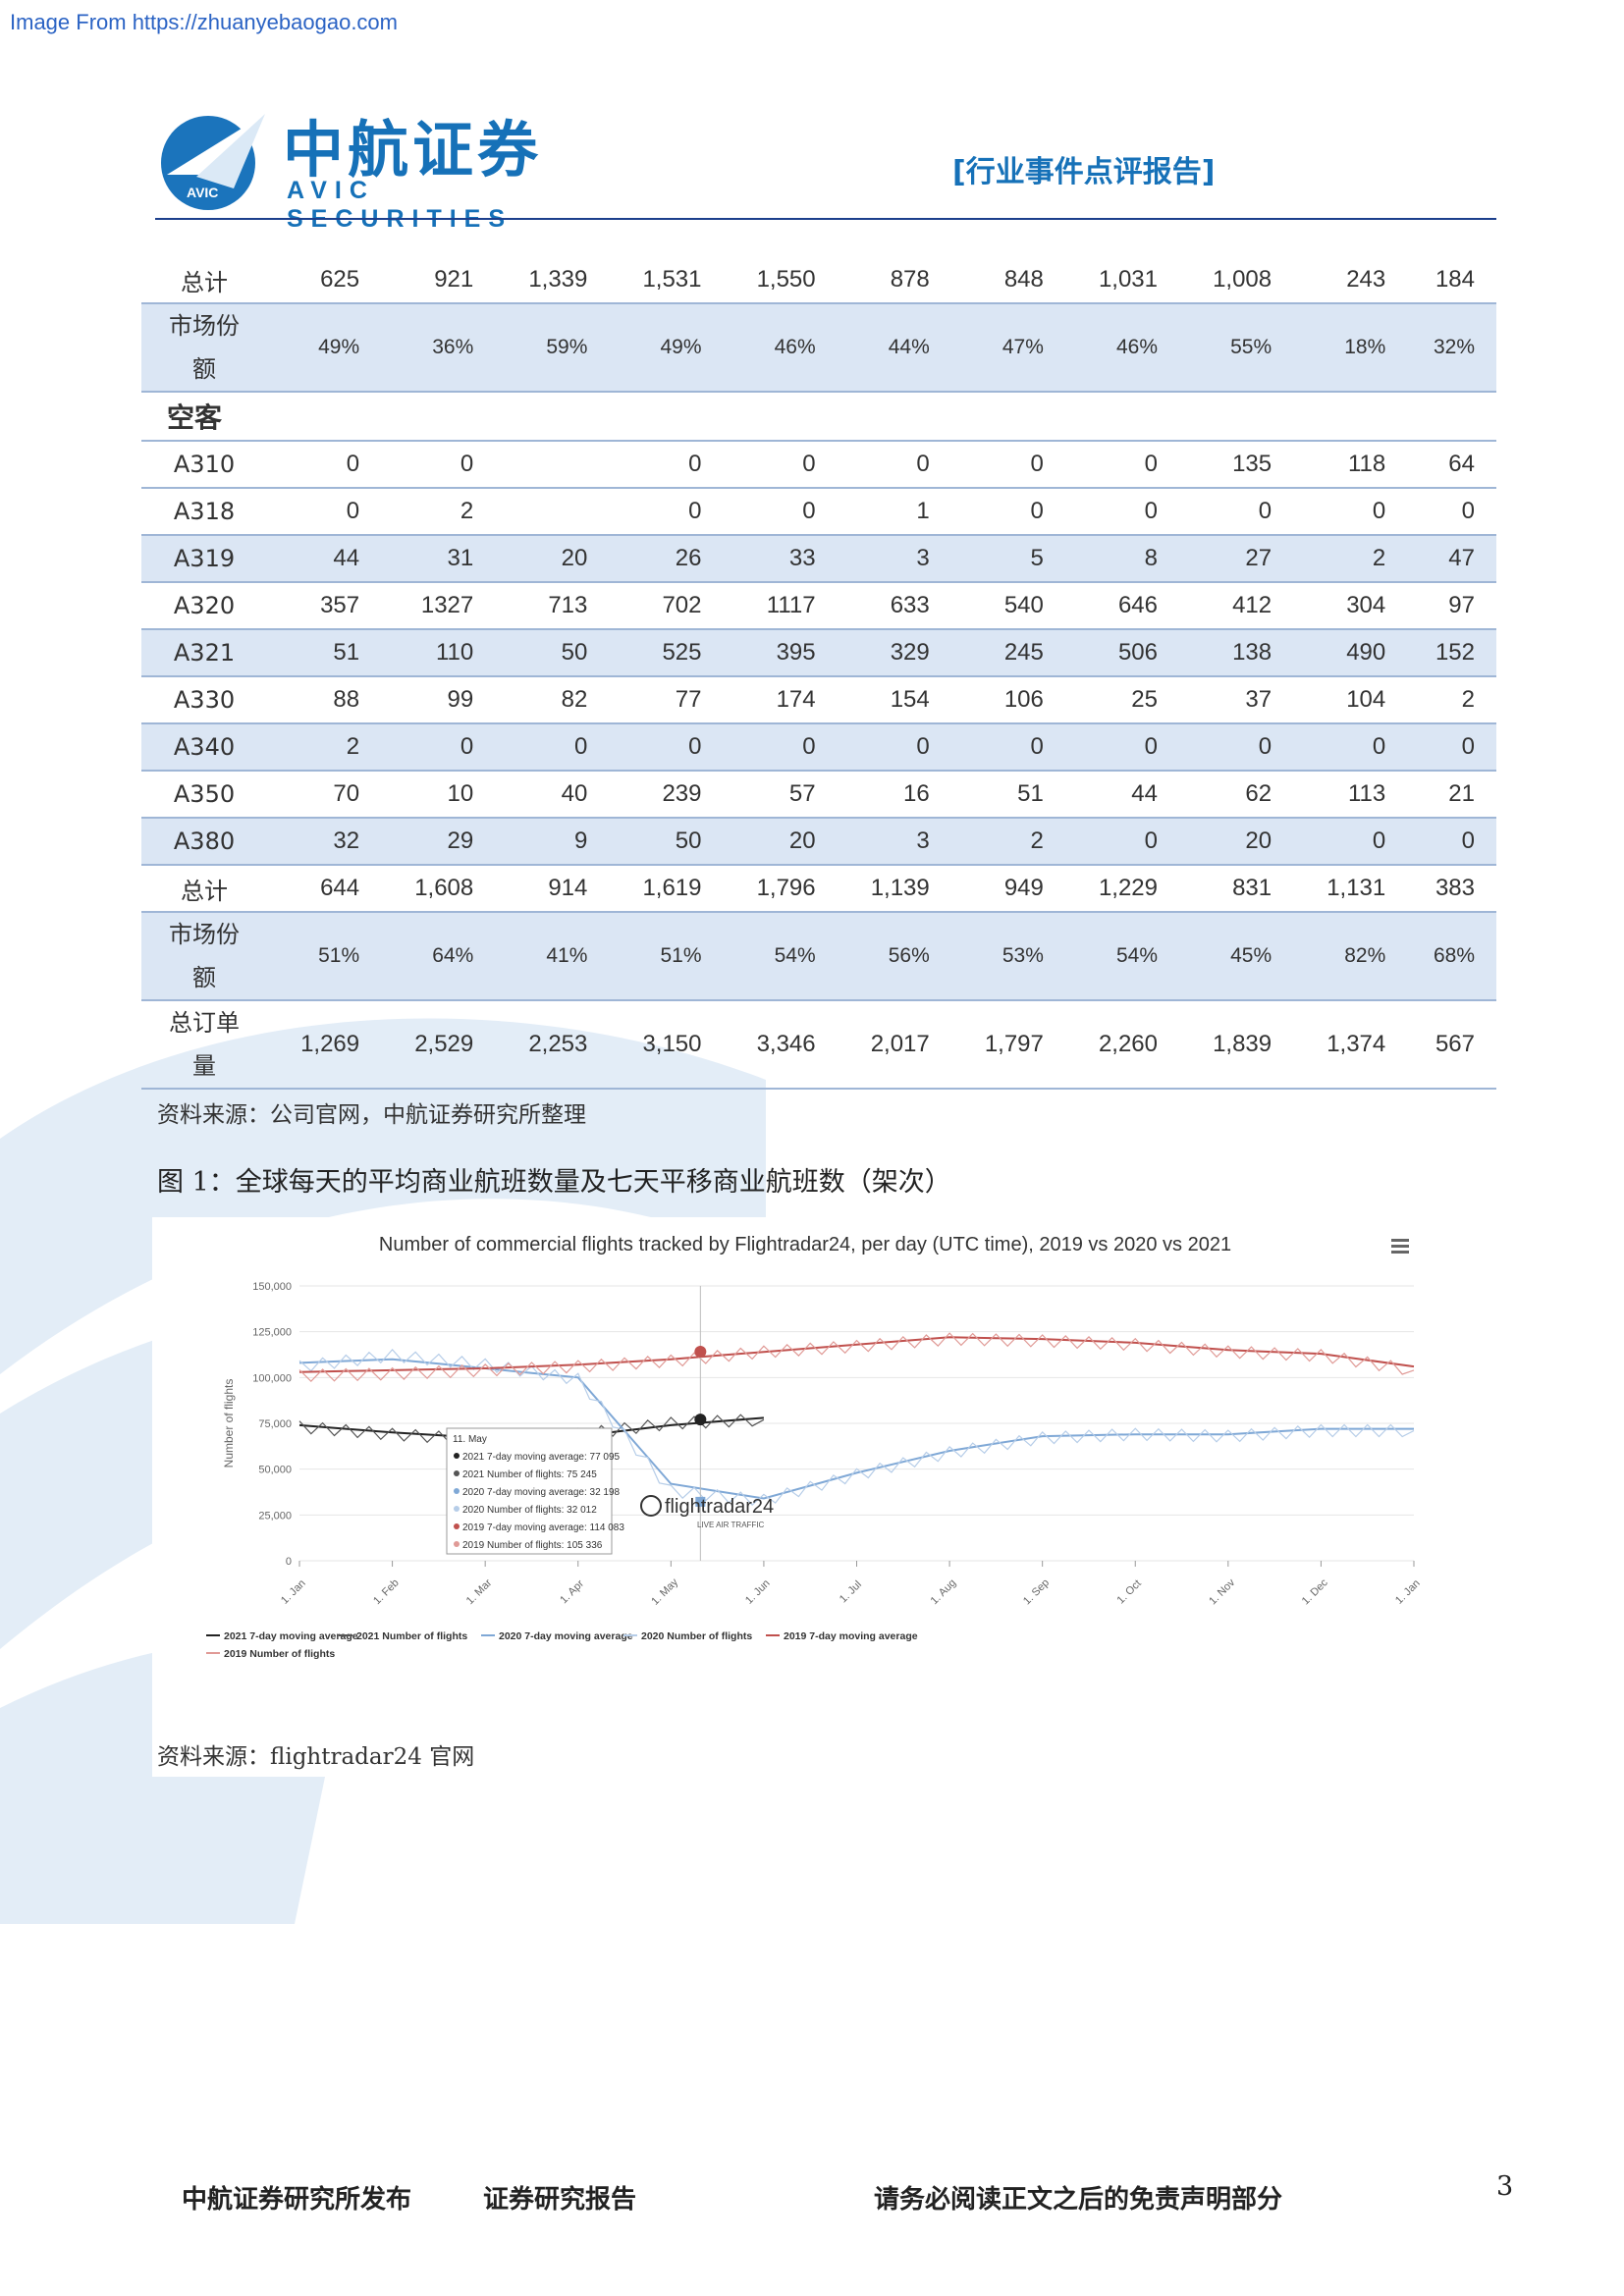 Image resolution: width=1624 pixels, height=2296 pixels. Describe the element at coordinates (1451, 605) in the screenshot. I see `table-cell: 97` at that location.